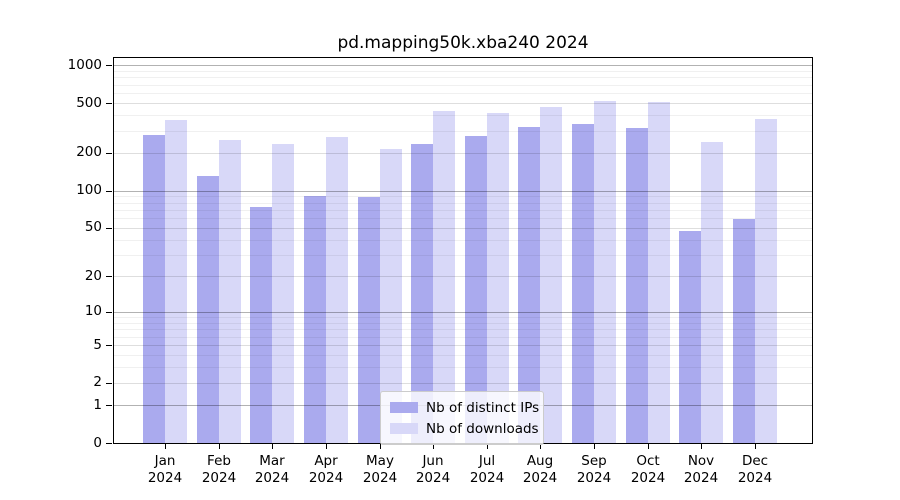 The image size is (900, 500). What do you see at coordinates (176, 281) in the screenshot?
I see `bar-nb-of-downloads-jan` at bounding box center [176, 281].